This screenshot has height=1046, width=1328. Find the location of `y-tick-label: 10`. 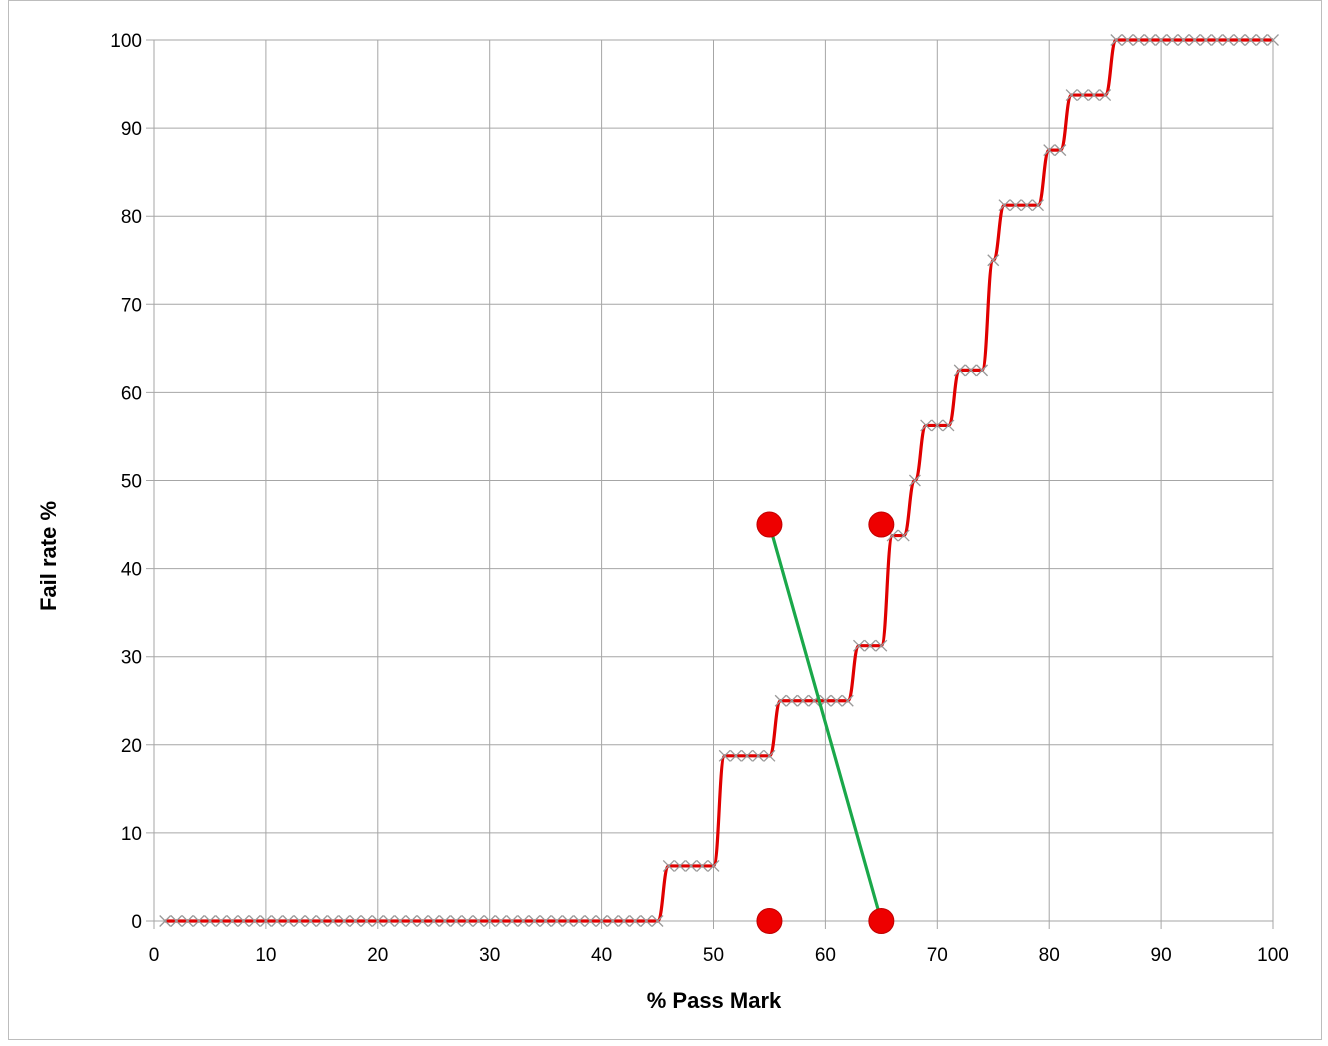

y-tick-label: 10 is located at coordinates (131, 834).